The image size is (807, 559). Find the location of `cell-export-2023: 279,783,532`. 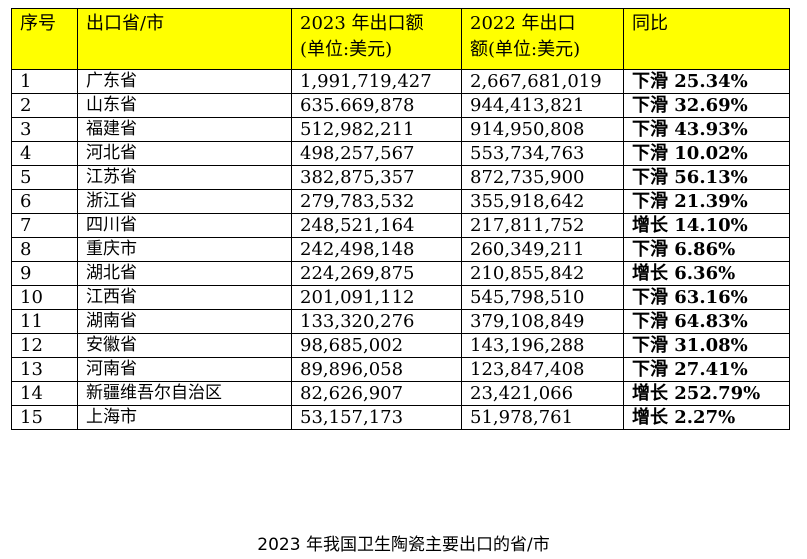

cell-export-2023: 279,783,532 is located at coordinates (376, 201).